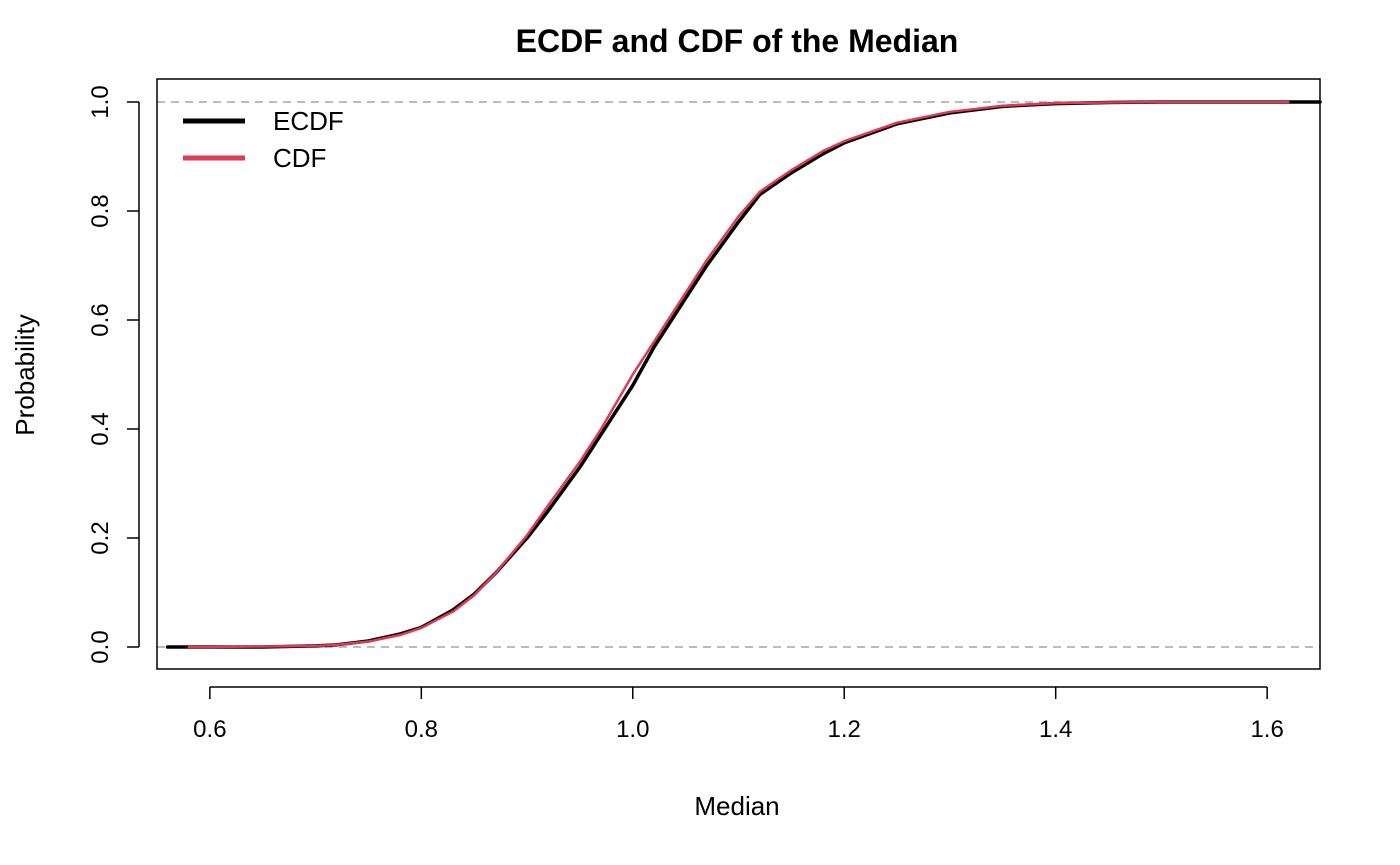 Image resolution: width=1400 pixels, height=865 pixels. Describe the element at coordinates (209, 729) in the screenshot. I see `x-tick-label-0: 0.6` at that location.